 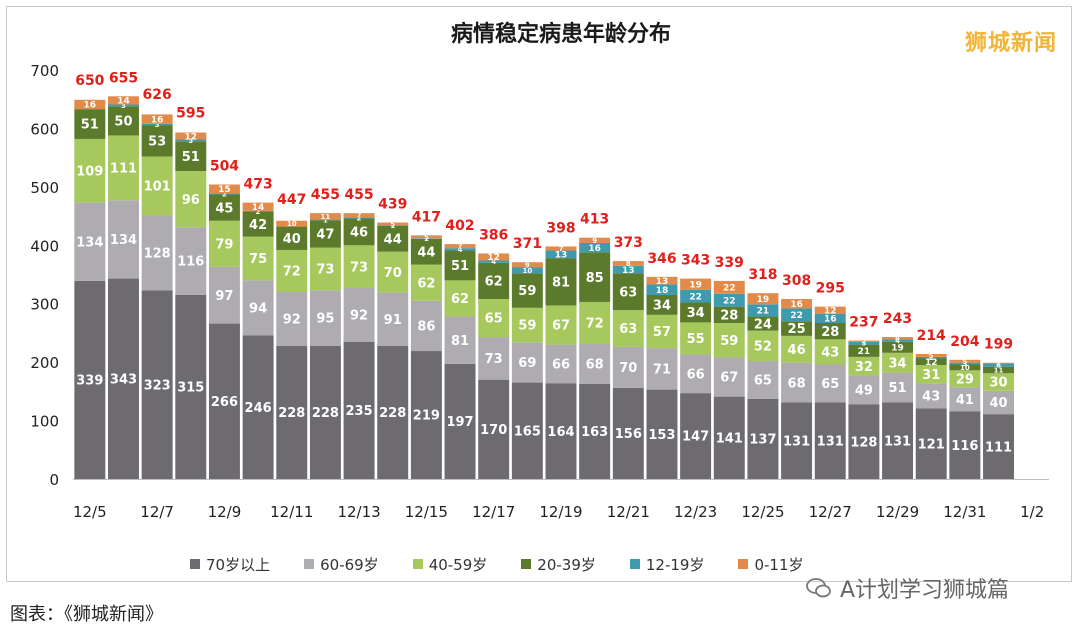 What do you see at coordinates (560, 512) in the screenshot?
I see `x-tick-label: 12/19` at bounding box center [560, 512].